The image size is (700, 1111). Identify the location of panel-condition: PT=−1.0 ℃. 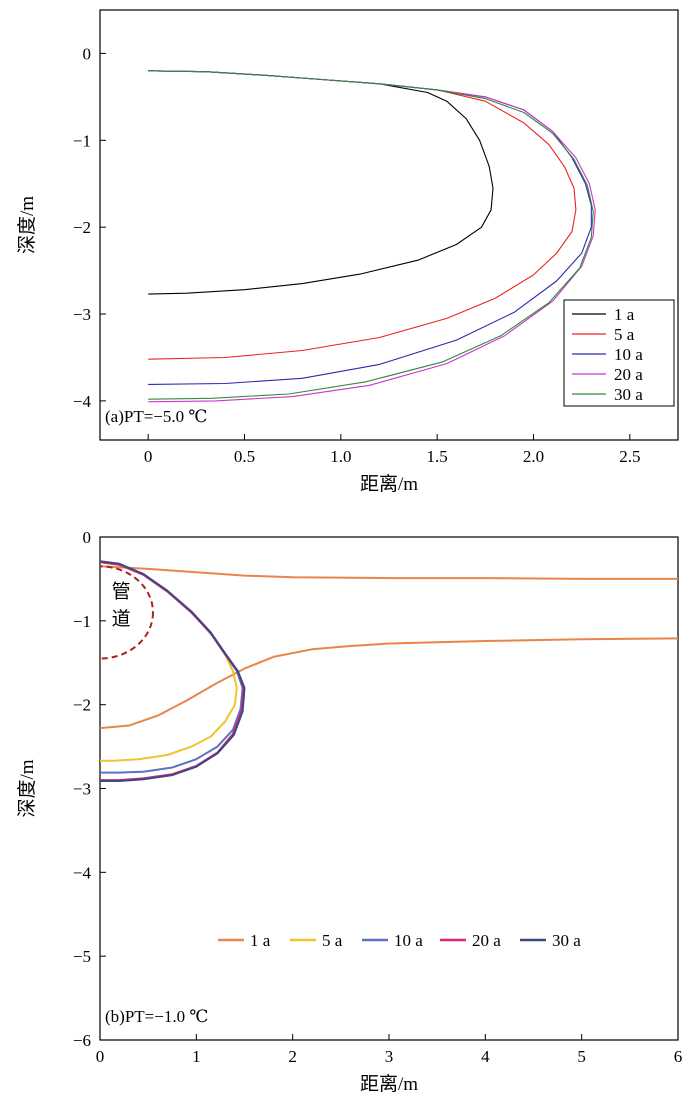
(167, 1016).